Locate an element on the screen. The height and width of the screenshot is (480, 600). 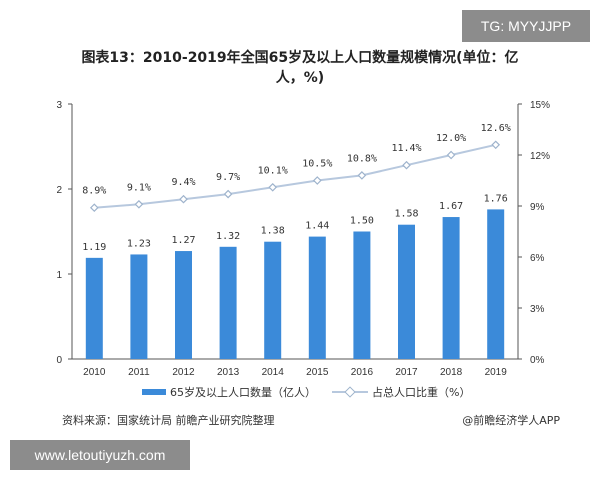
chart-legend: 65岁及以上人口数量（亿人） 占总人口比重（%） is located at coordinates (300, 394).